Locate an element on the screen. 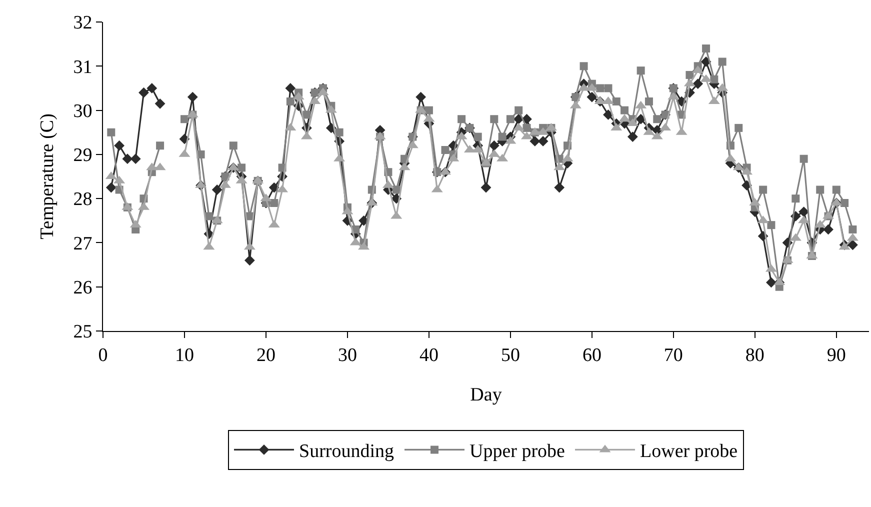 Image resolution: width=871 pixels, height=507 pixels. y-tick-label: 26 is located at coordinates (82, 288).